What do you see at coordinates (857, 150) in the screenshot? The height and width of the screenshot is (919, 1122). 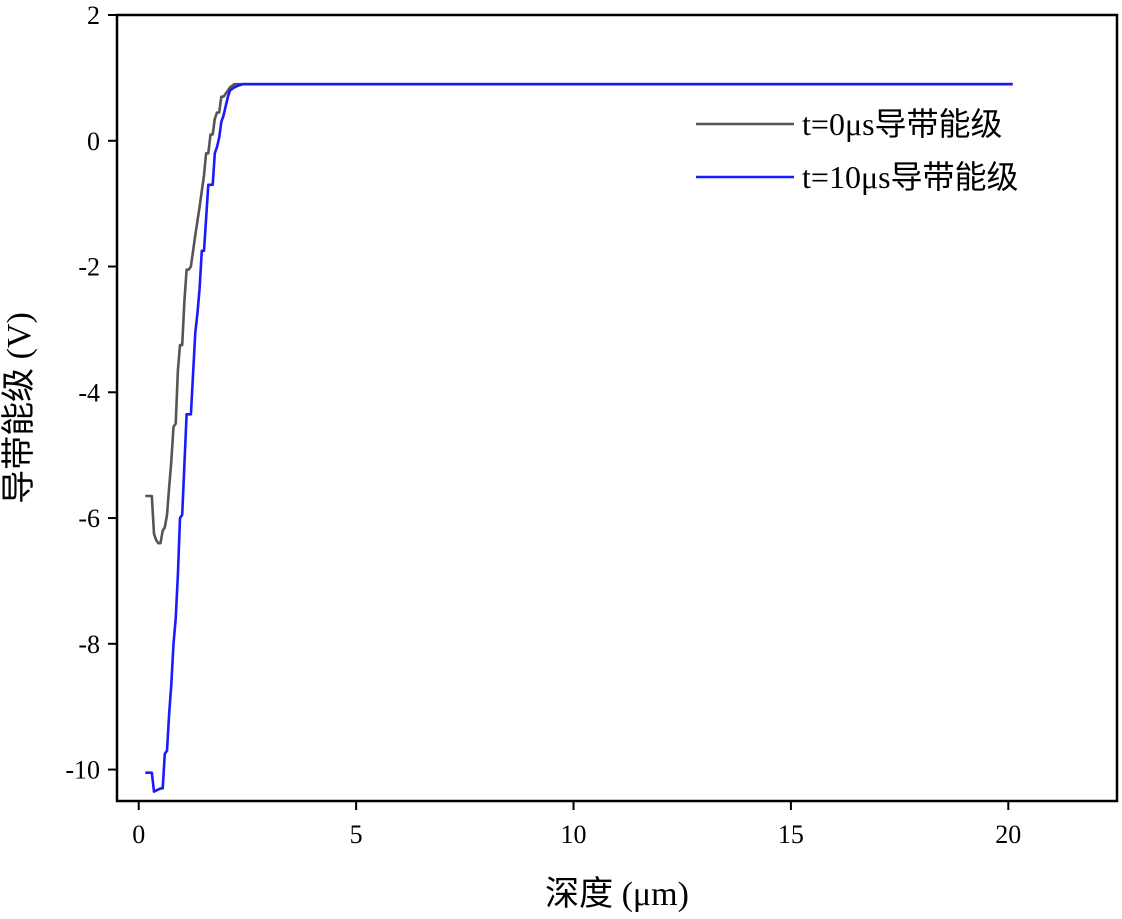 I see `legend: t=0μs导带能级 t=10μs导带能级` at bounding box center [857, 150].